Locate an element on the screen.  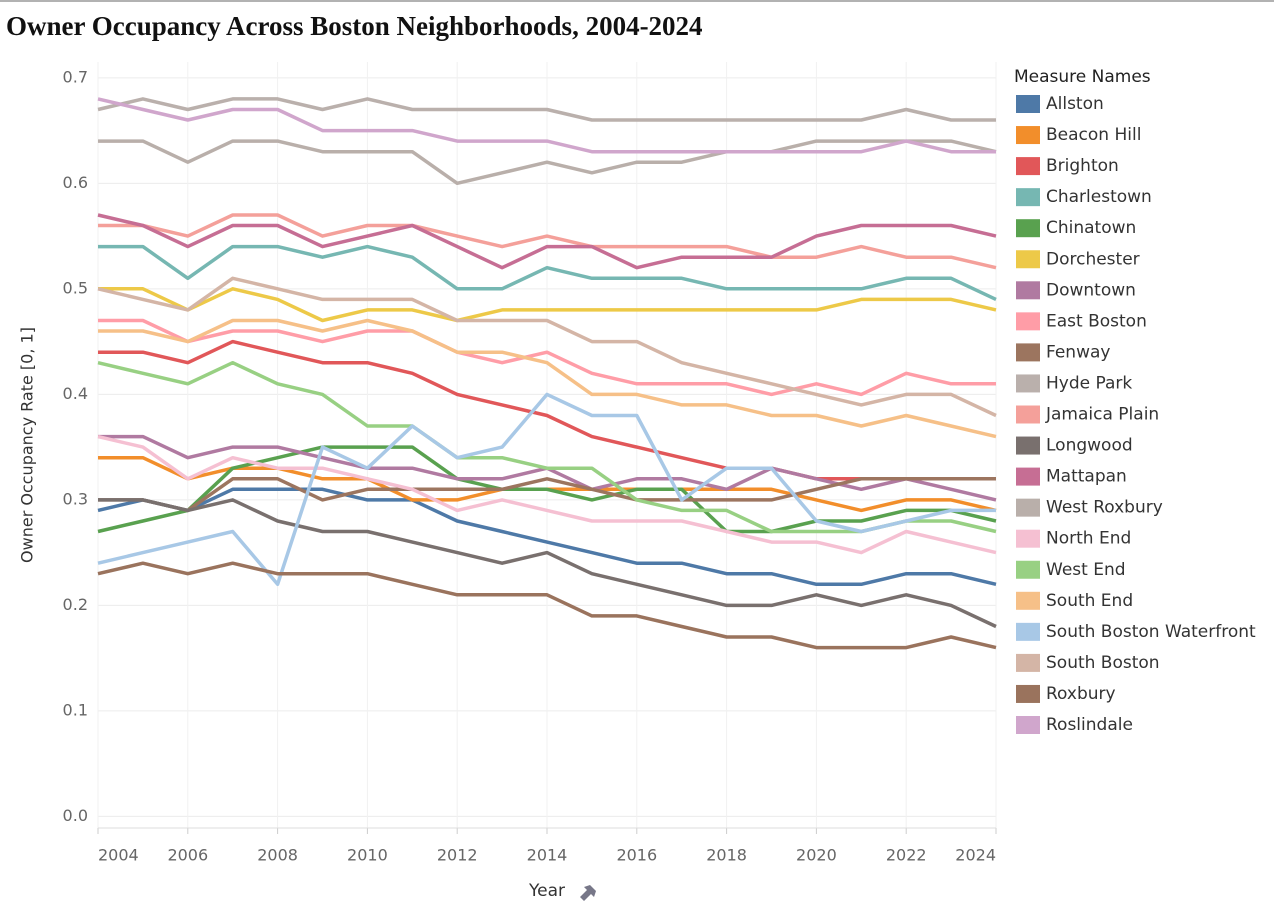
y-axis-label: Owner Occupancy Rate [0, 1] is located at coordinates (27, 445).